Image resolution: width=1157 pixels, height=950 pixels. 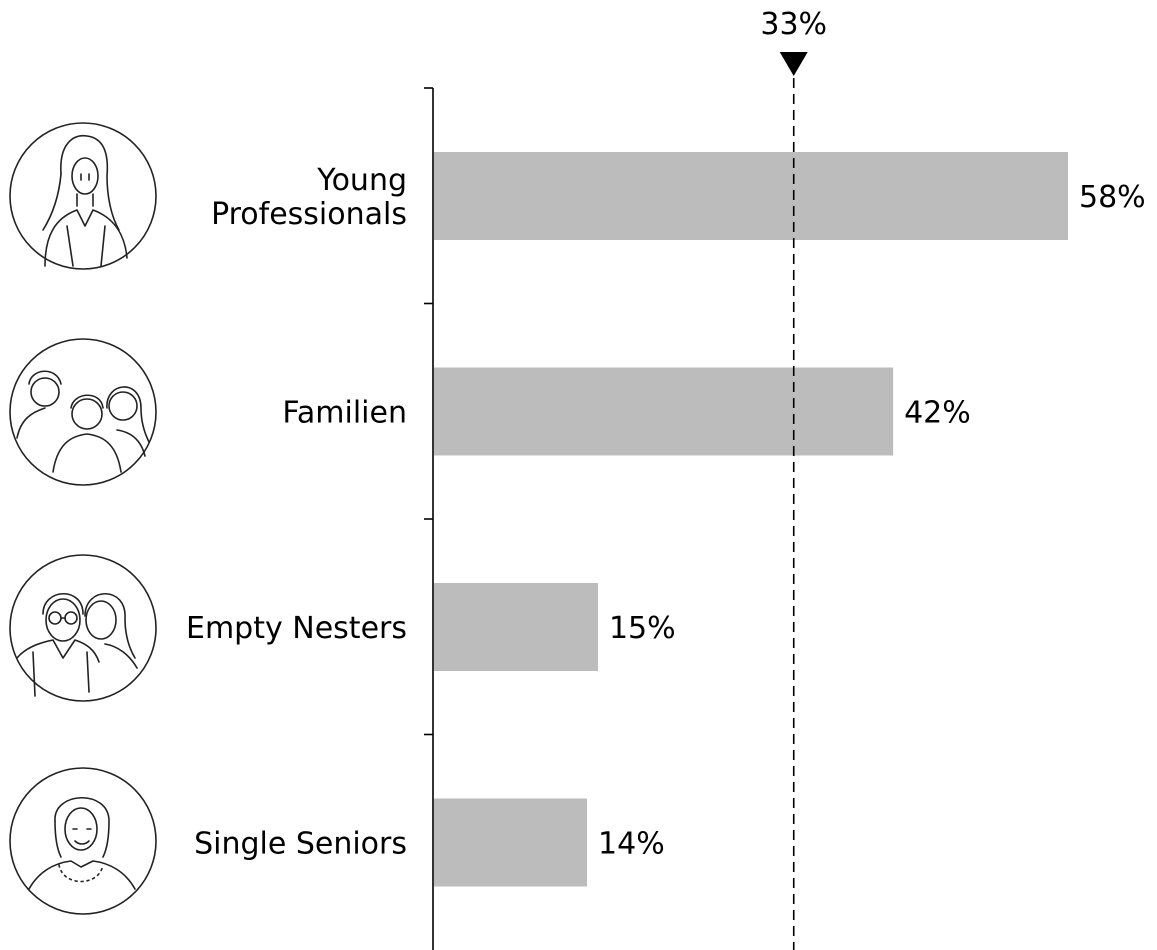 I want to click on reference-line-group: 33%, so click(x=793, y=478).